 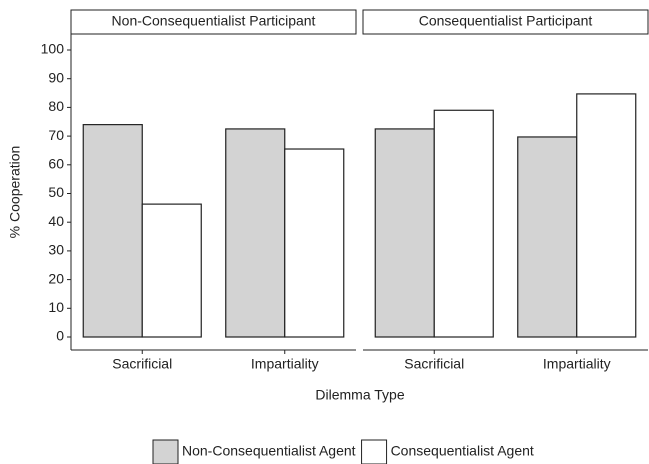 I want to click on x-axis-label: Dilemma Type, so click(x=359, y=395).